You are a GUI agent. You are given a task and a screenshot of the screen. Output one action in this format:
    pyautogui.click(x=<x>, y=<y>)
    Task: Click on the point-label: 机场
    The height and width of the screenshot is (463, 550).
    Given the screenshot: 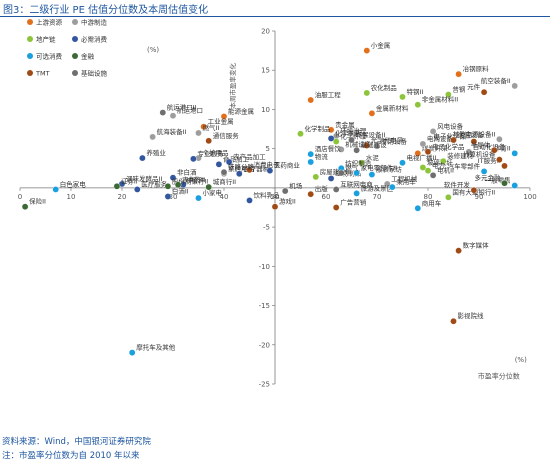 What is the action you would take?
    pyautogui.click(x=296, y=185)
    